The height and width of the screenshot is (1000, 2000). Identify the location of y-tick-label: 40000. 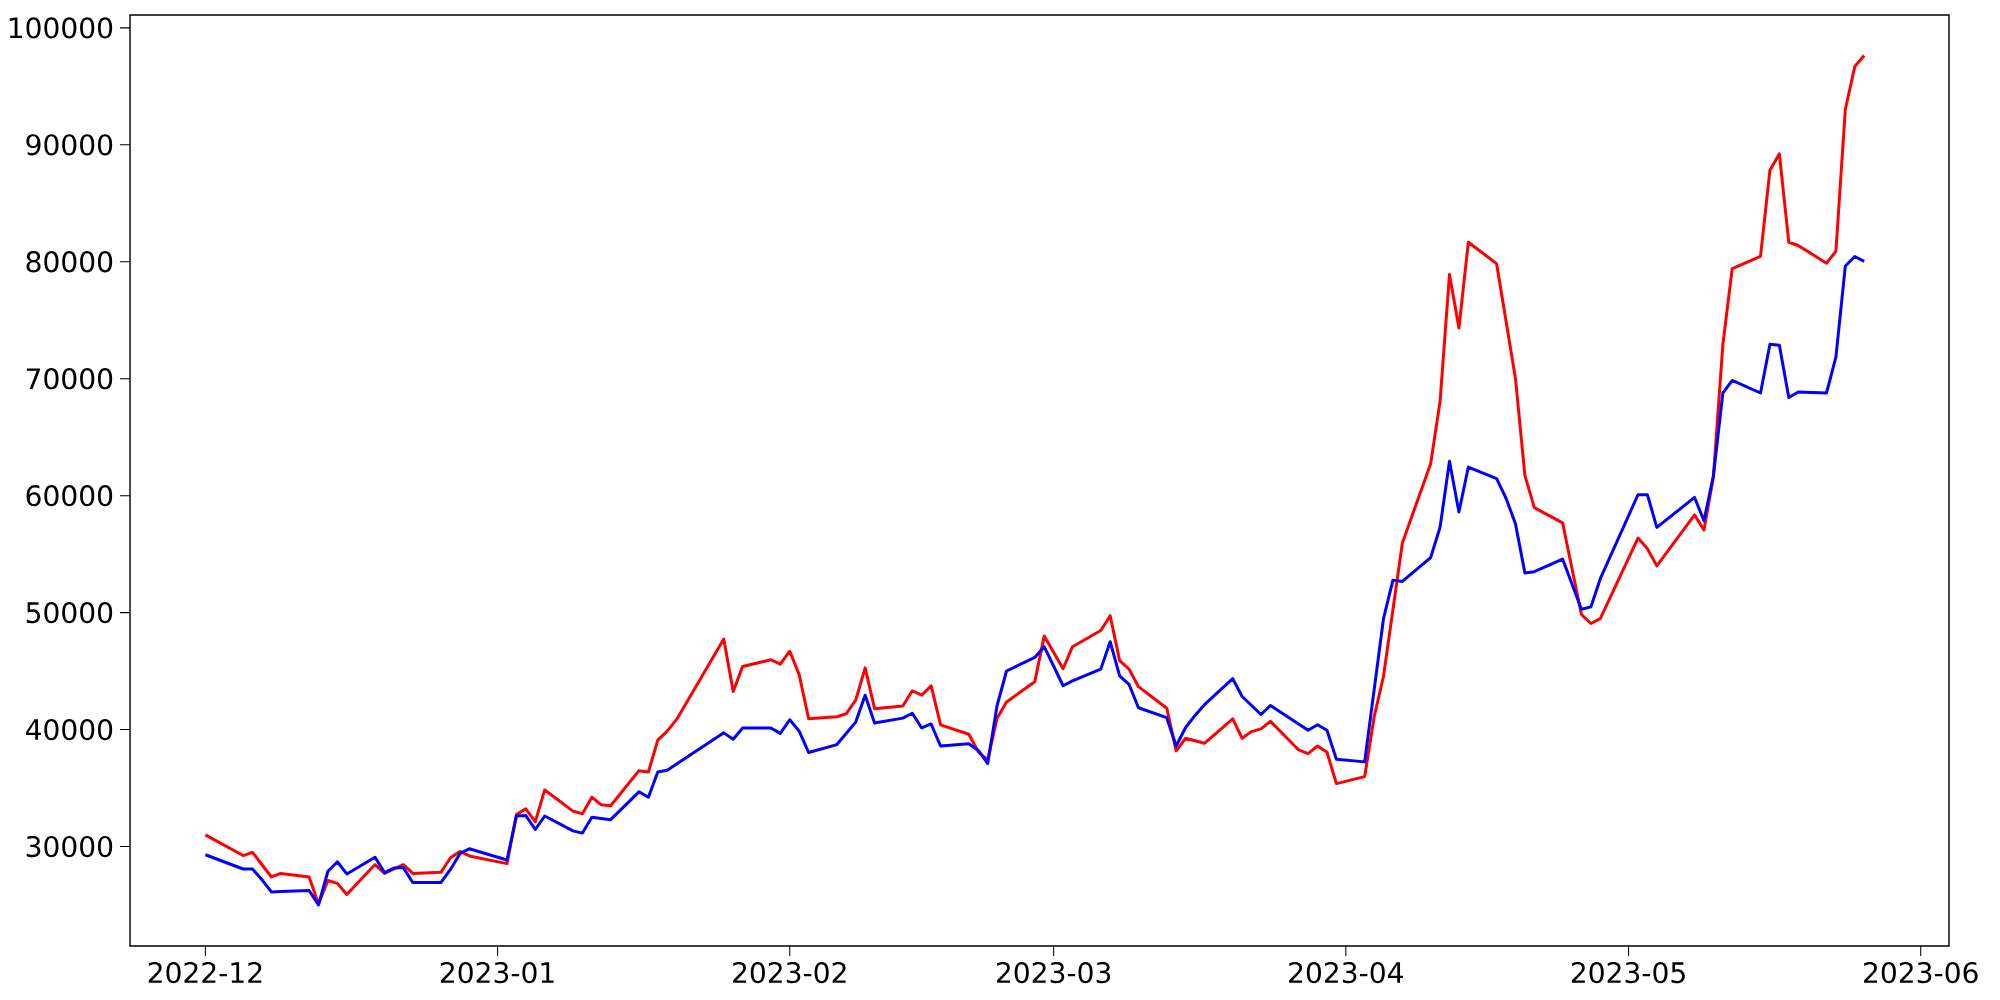
(69, 729).